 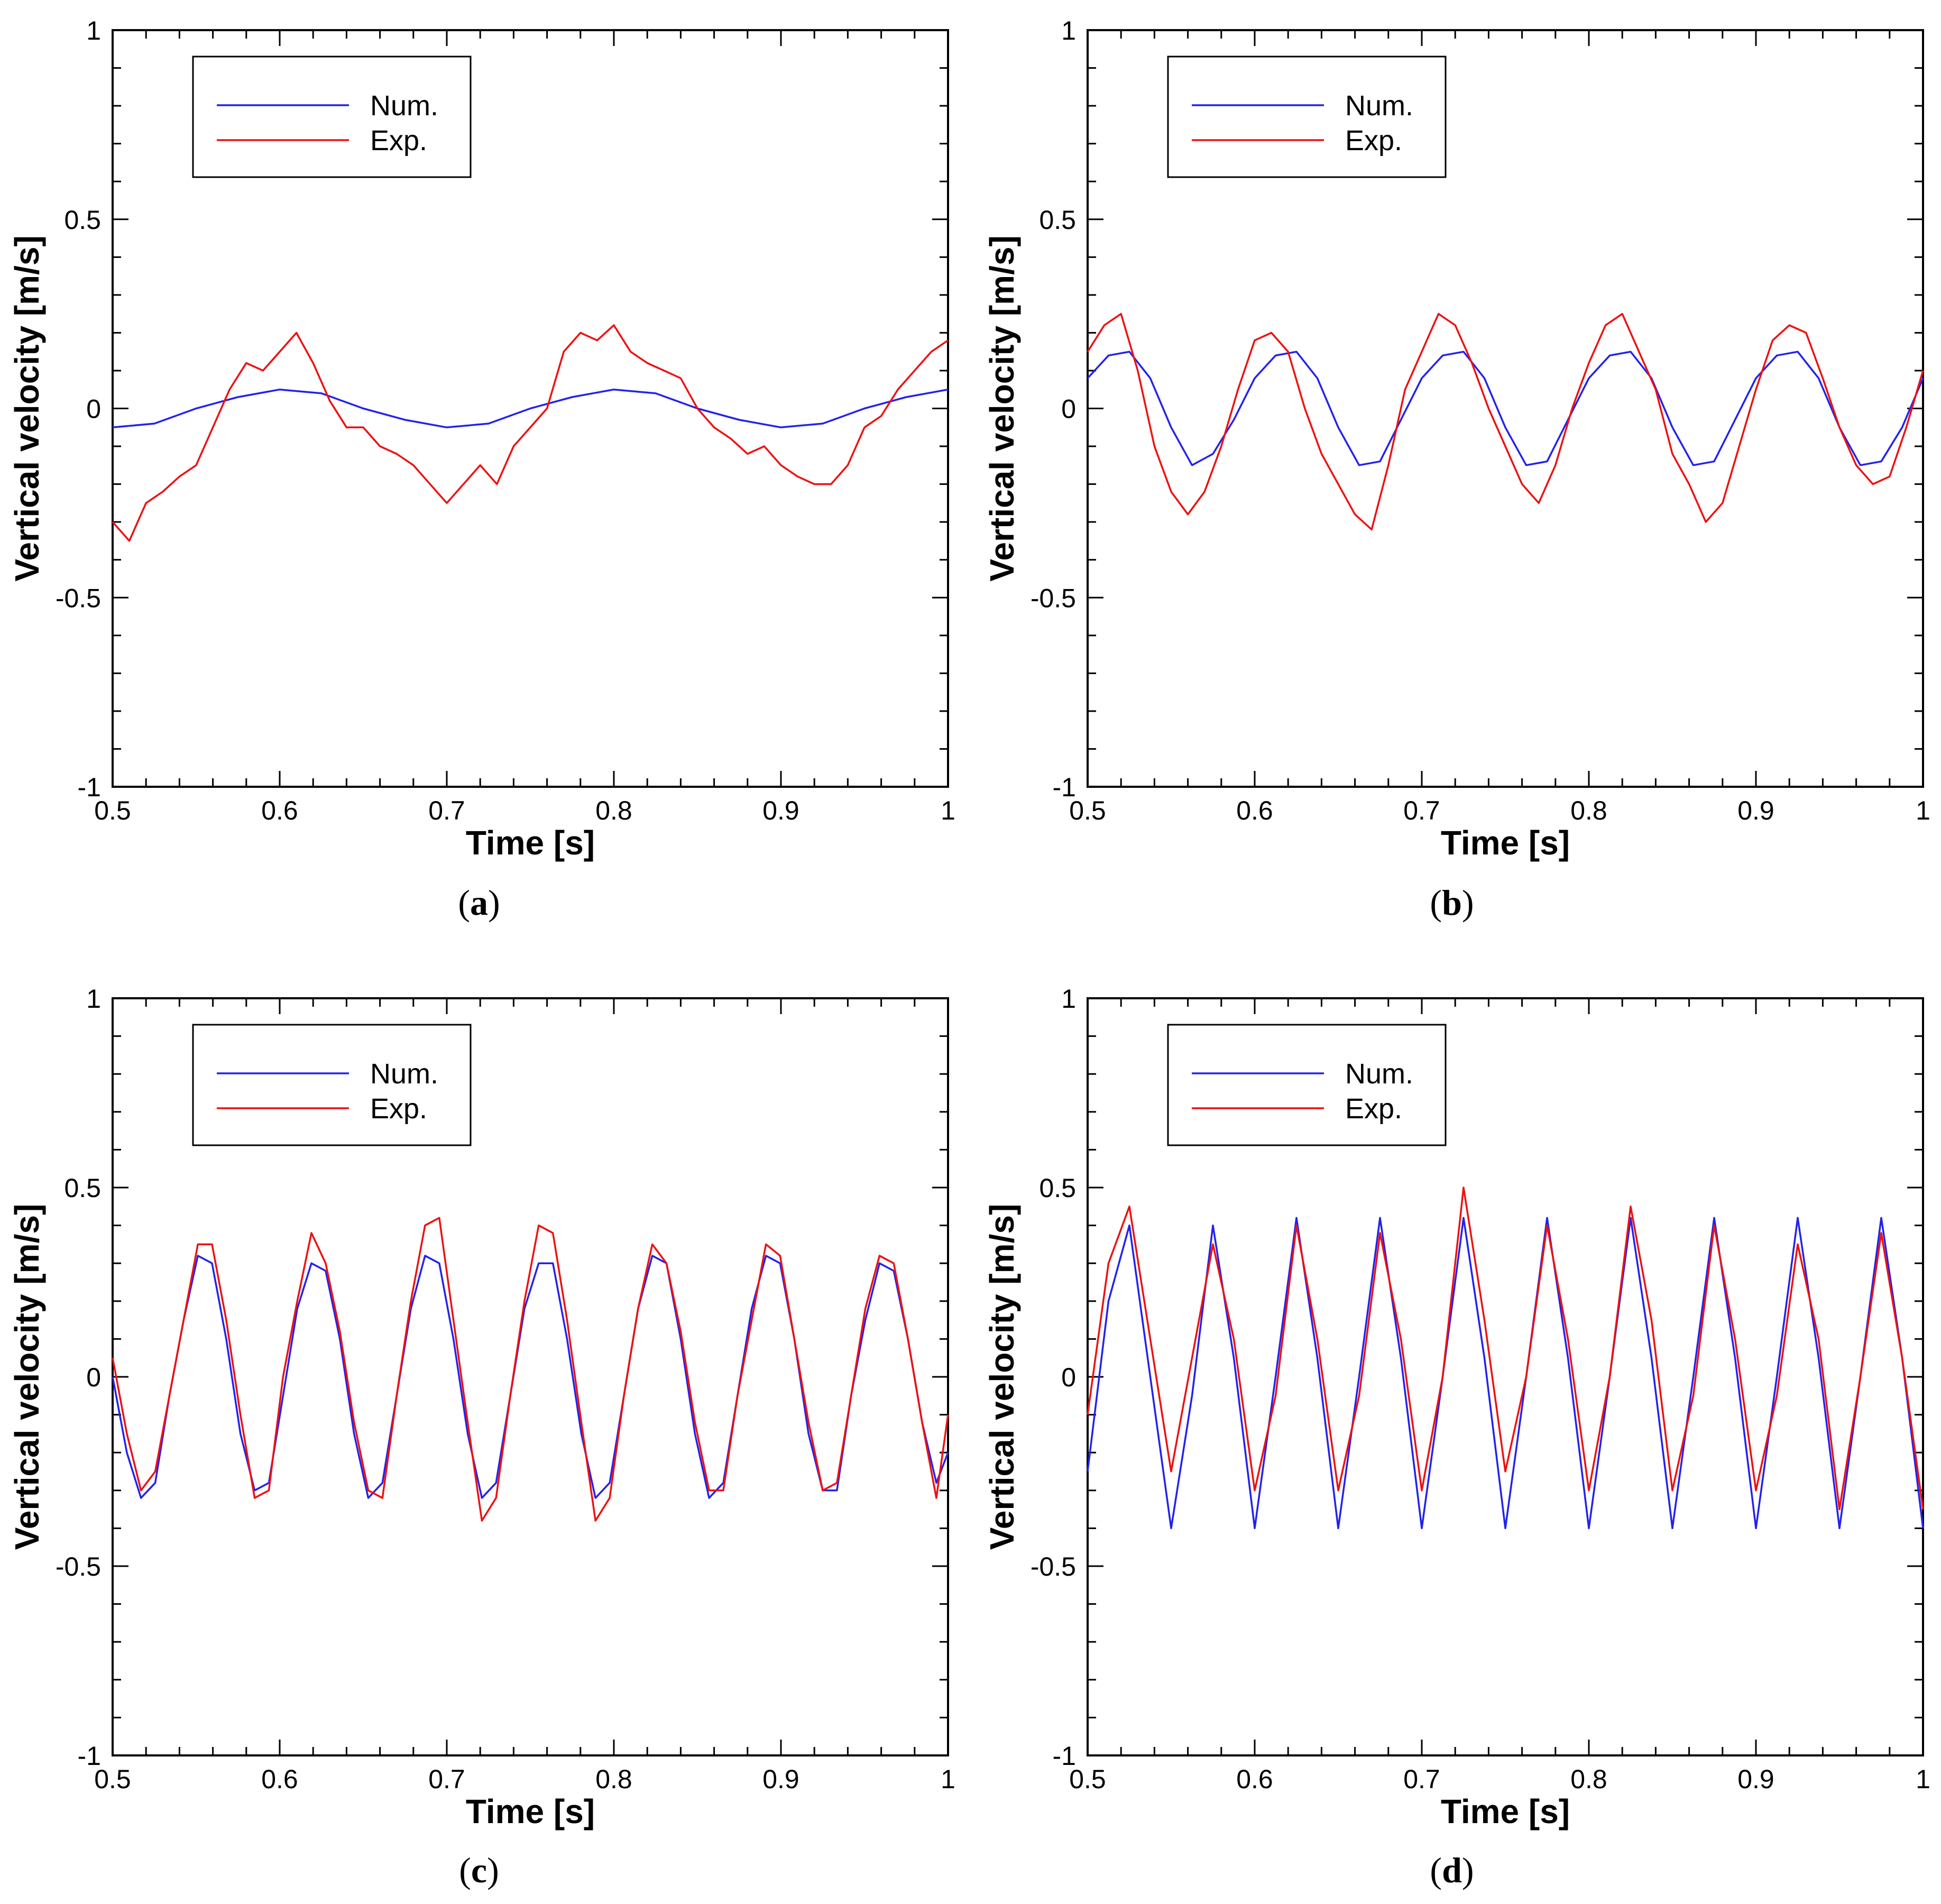 I want to click on panel-caption: (c), so click(x=479, y=1870).